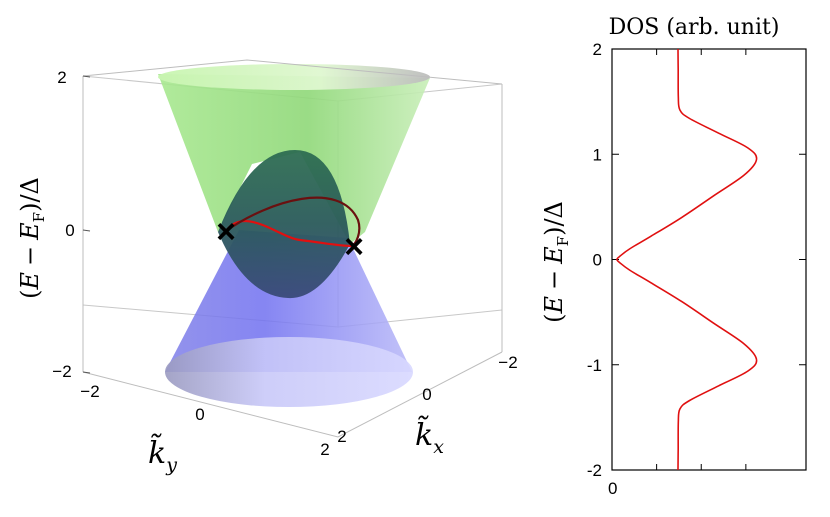 This screenshot has width=830, height=517. What do you see at coordinates (86, 224) in the screenshot?
I see `tick-marks-3d` at bounding box center [86, 224].